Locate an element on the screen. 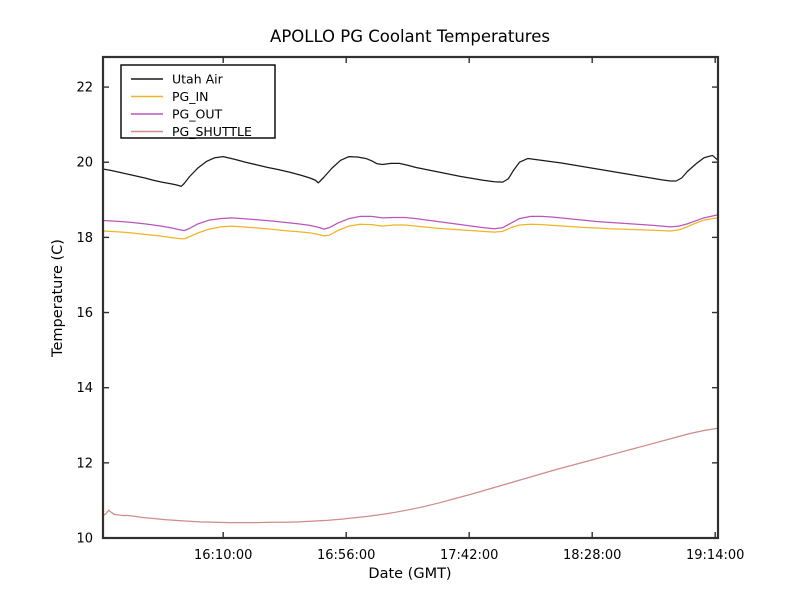 The image size is (800, 600). x-tick-label: 16:10:00 is located at coordinates (223, 555).